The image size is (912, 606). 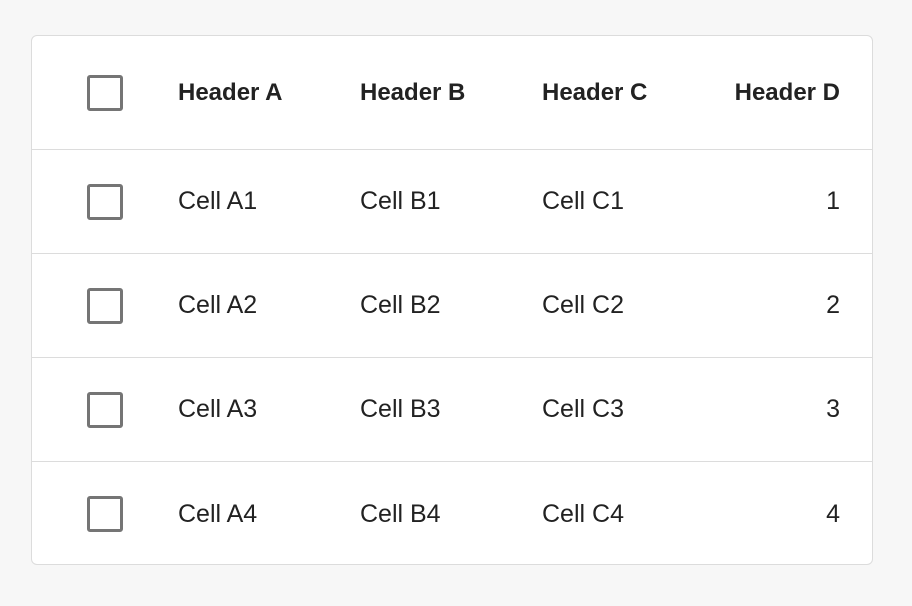 I want to click on cell: Header C, so click(x=595, y=92).